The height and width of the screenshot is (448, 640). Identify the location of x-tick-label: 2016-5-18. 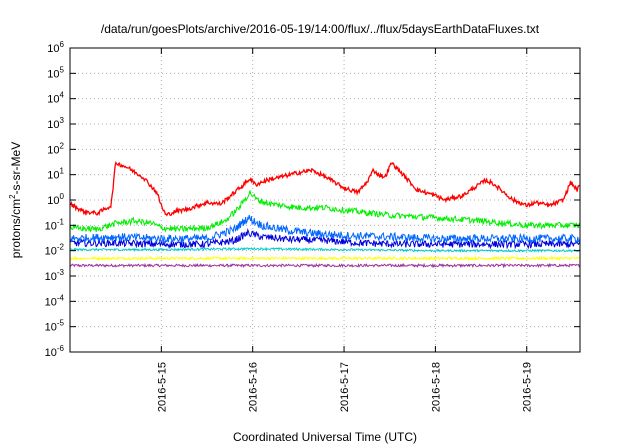
(436, 387).